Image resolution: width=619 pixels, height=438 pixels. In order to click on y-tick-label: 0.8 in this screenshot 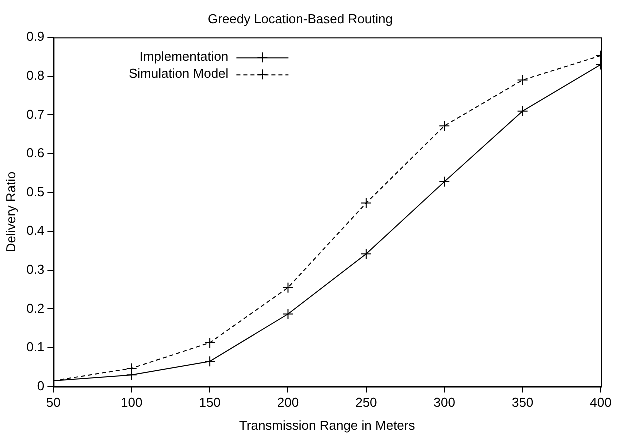, I will do `click(35, 75)`.